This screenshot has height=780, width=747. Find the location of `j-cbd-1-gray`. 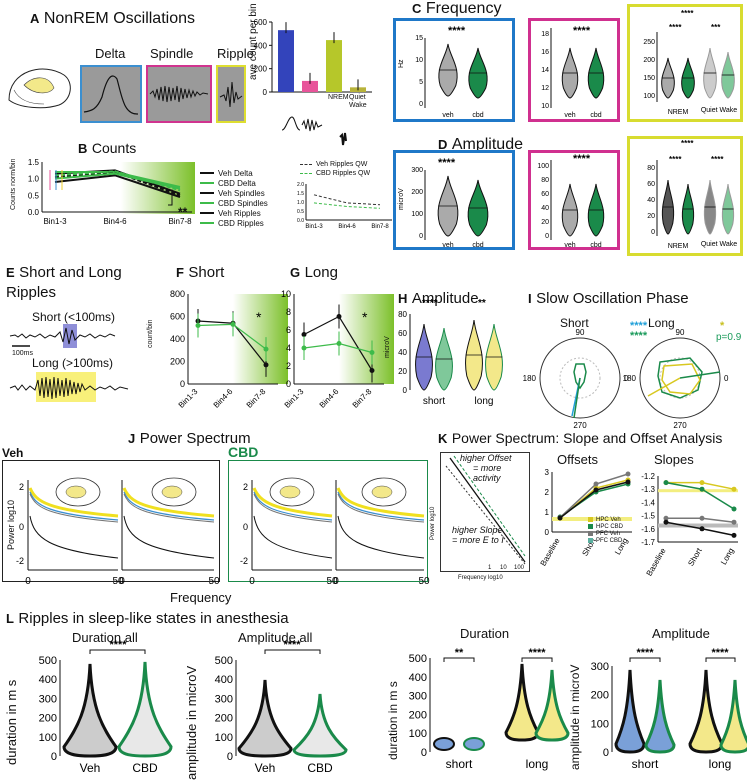

j-cbd-1-gray is located at coordinates (293, 508).